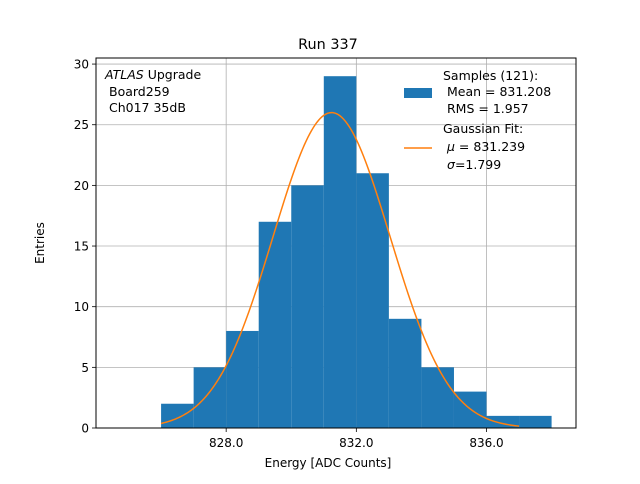  Describe the element at coordinates (85, 368) in the screenshot. I see `y-tick-label: 5` at that location.